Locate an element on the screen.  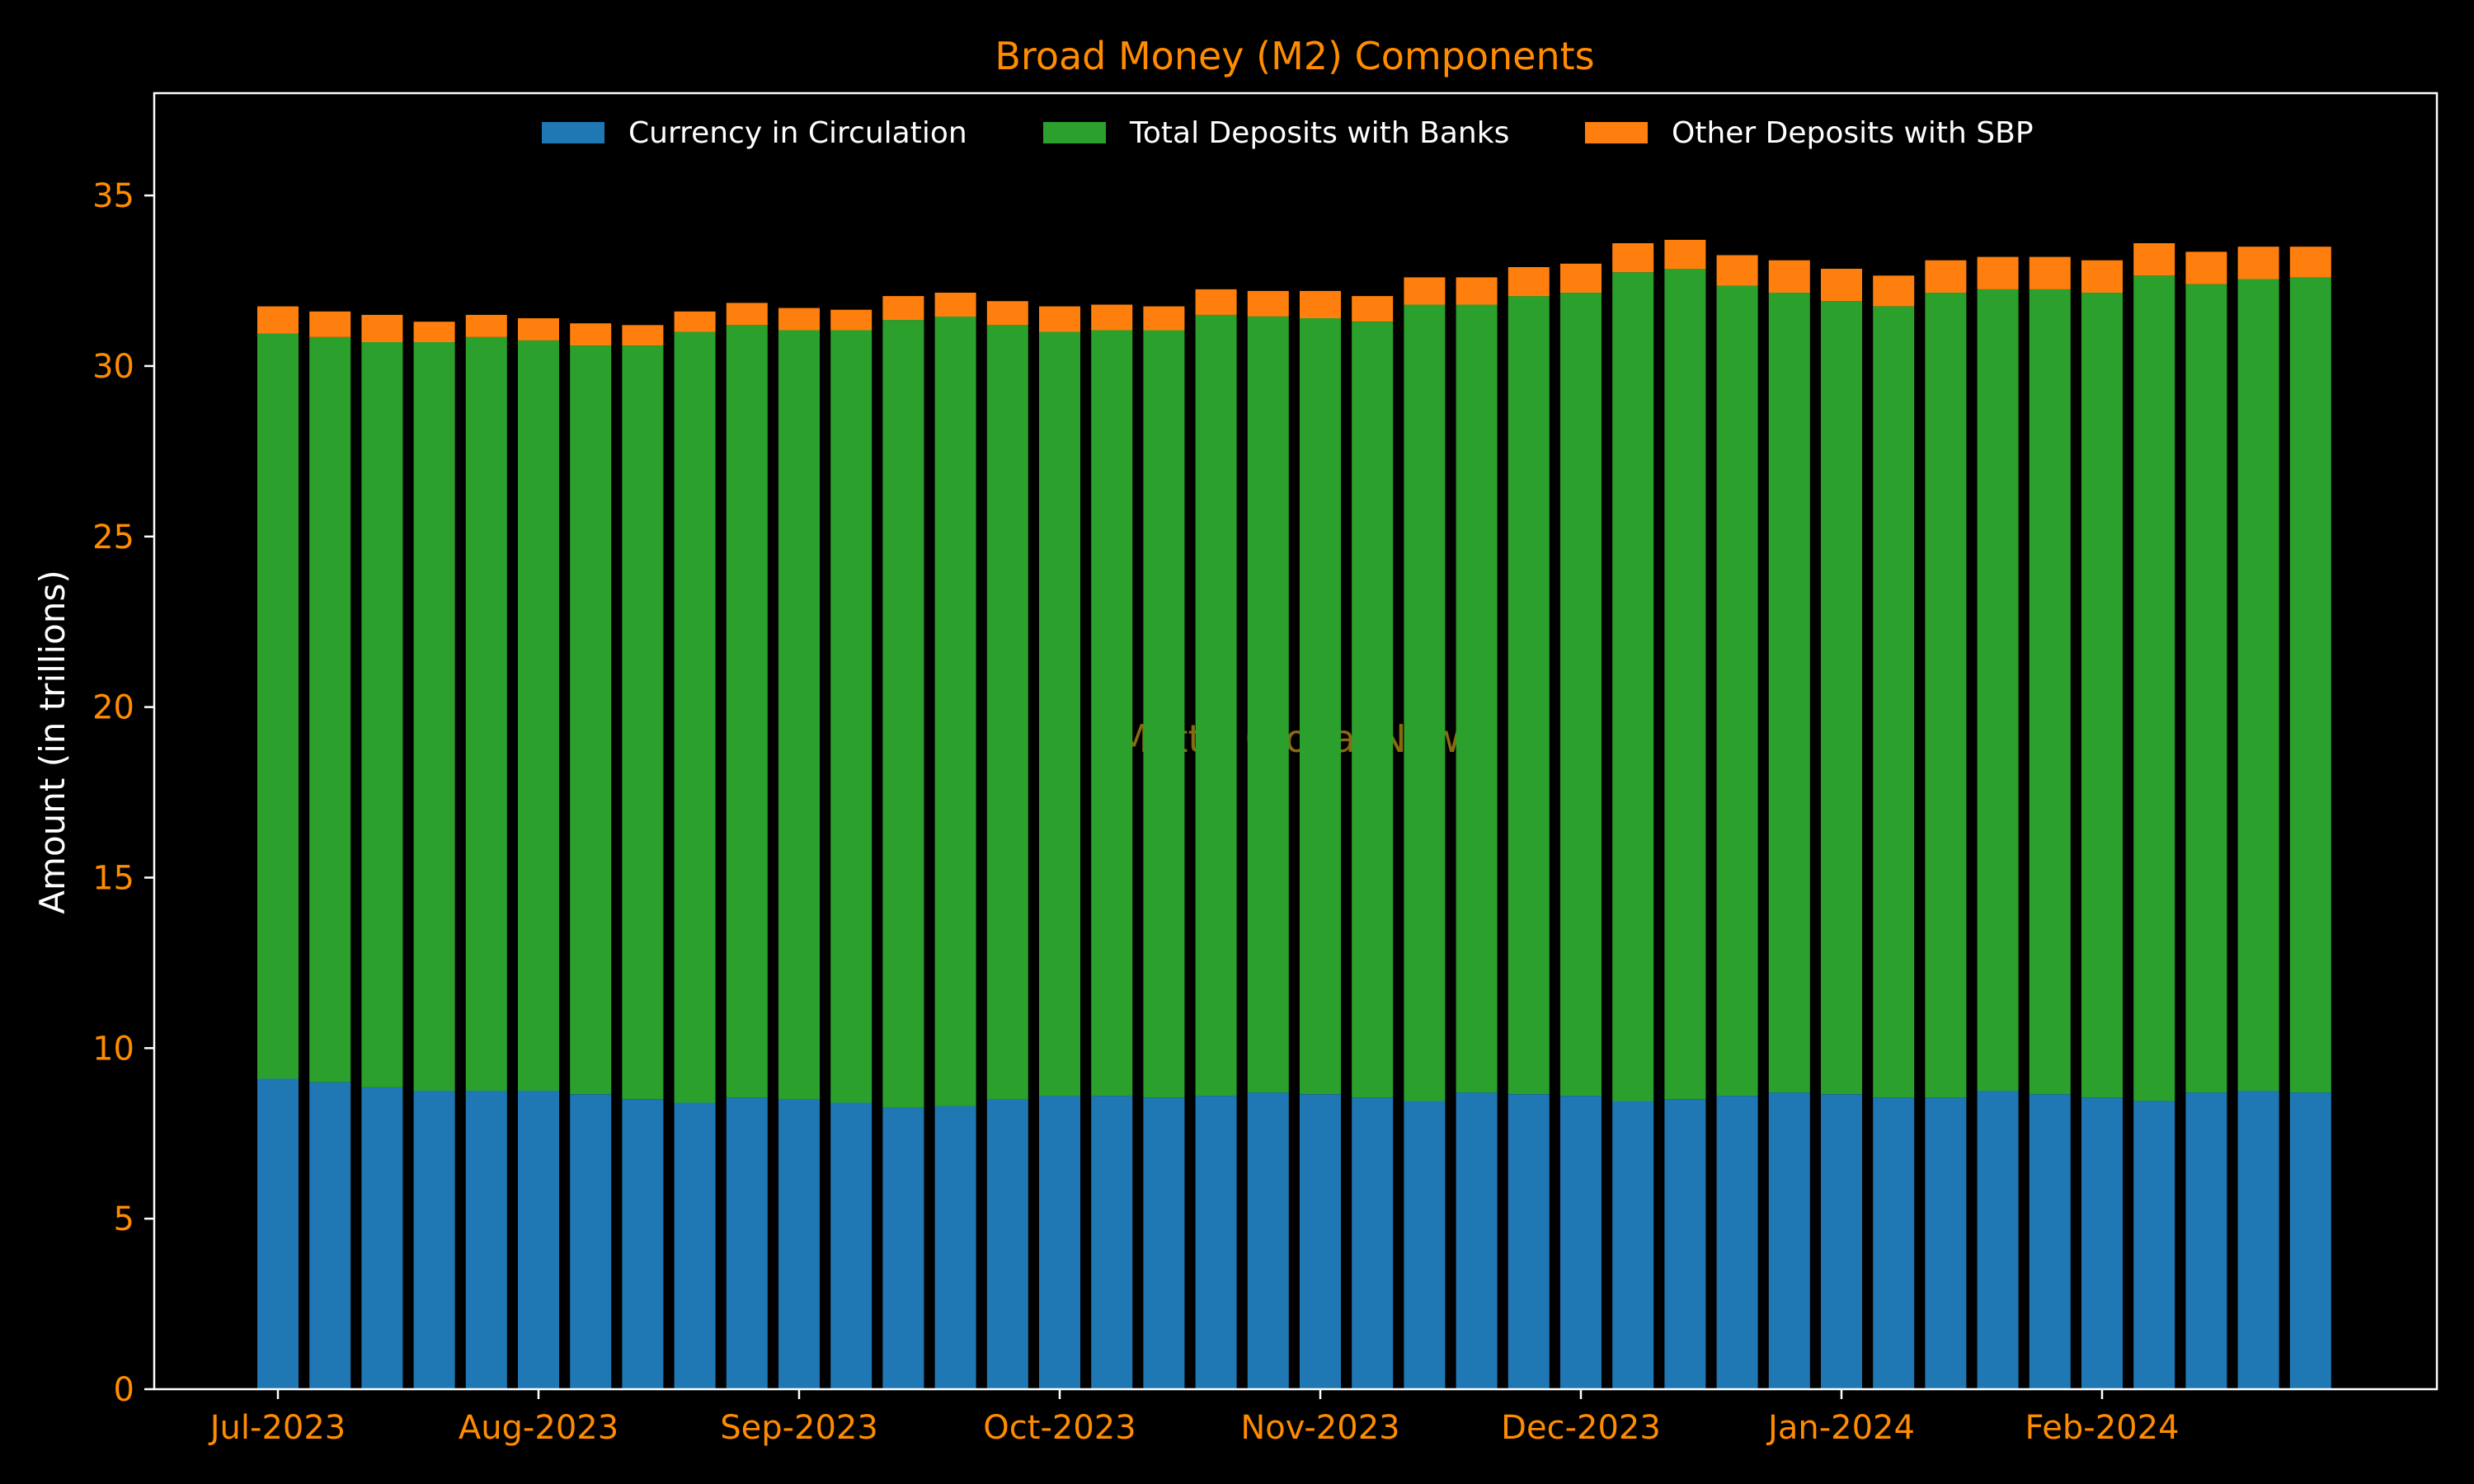
x-tick-label: Oct-2023 is located at coordinates (1059, 1428).